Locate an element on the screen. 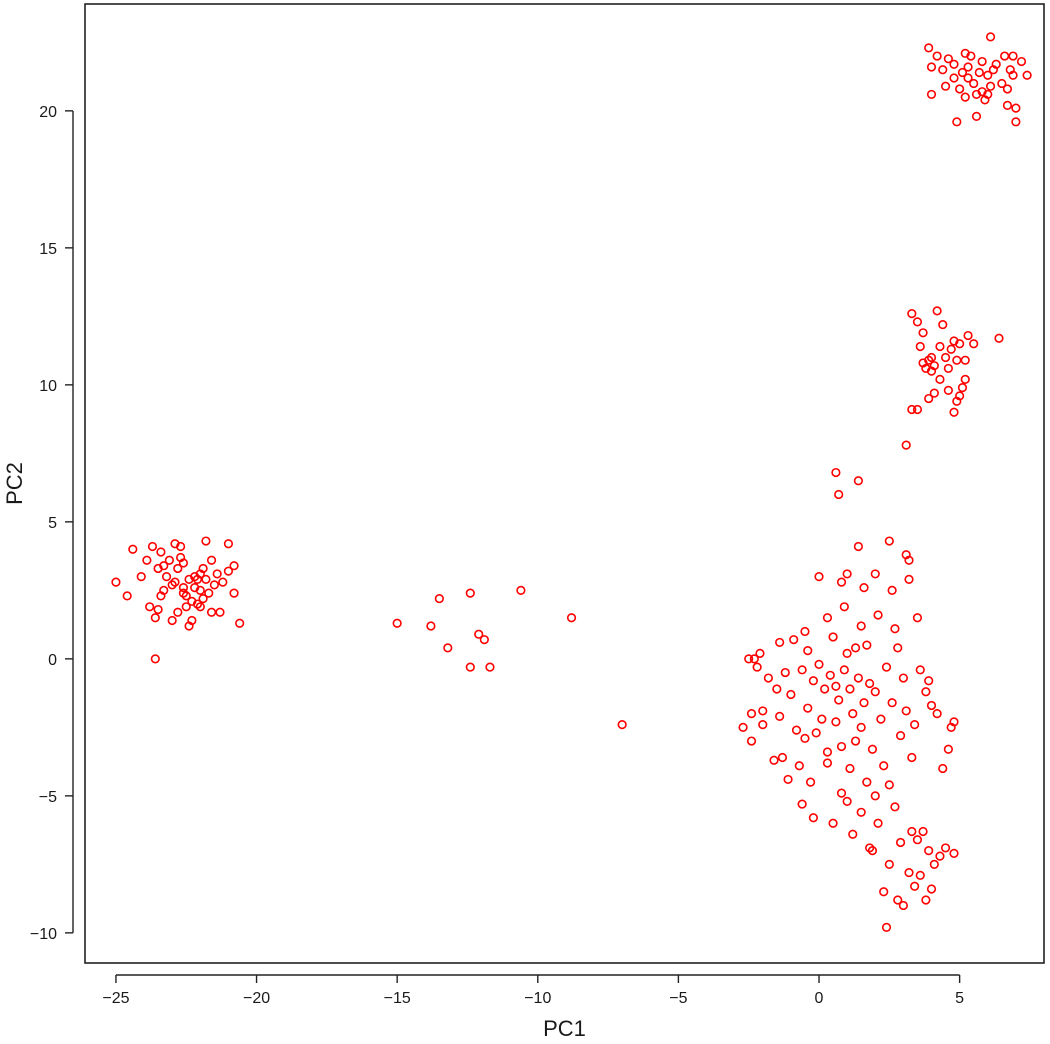 The width and height of the screenshot is (1050, 1044). x-tick-label: −15 is located at coordinates (397, 998).